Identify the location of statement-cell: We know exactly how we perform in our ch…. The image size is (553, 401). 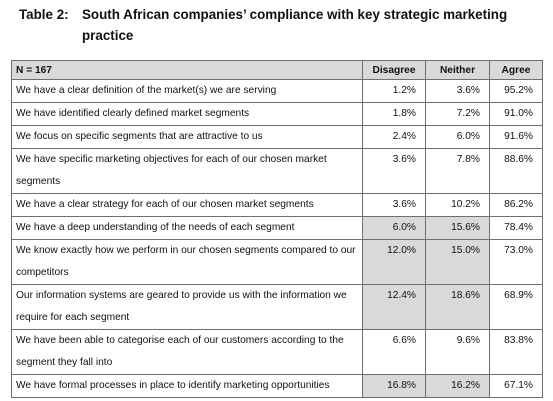
(187, 262).